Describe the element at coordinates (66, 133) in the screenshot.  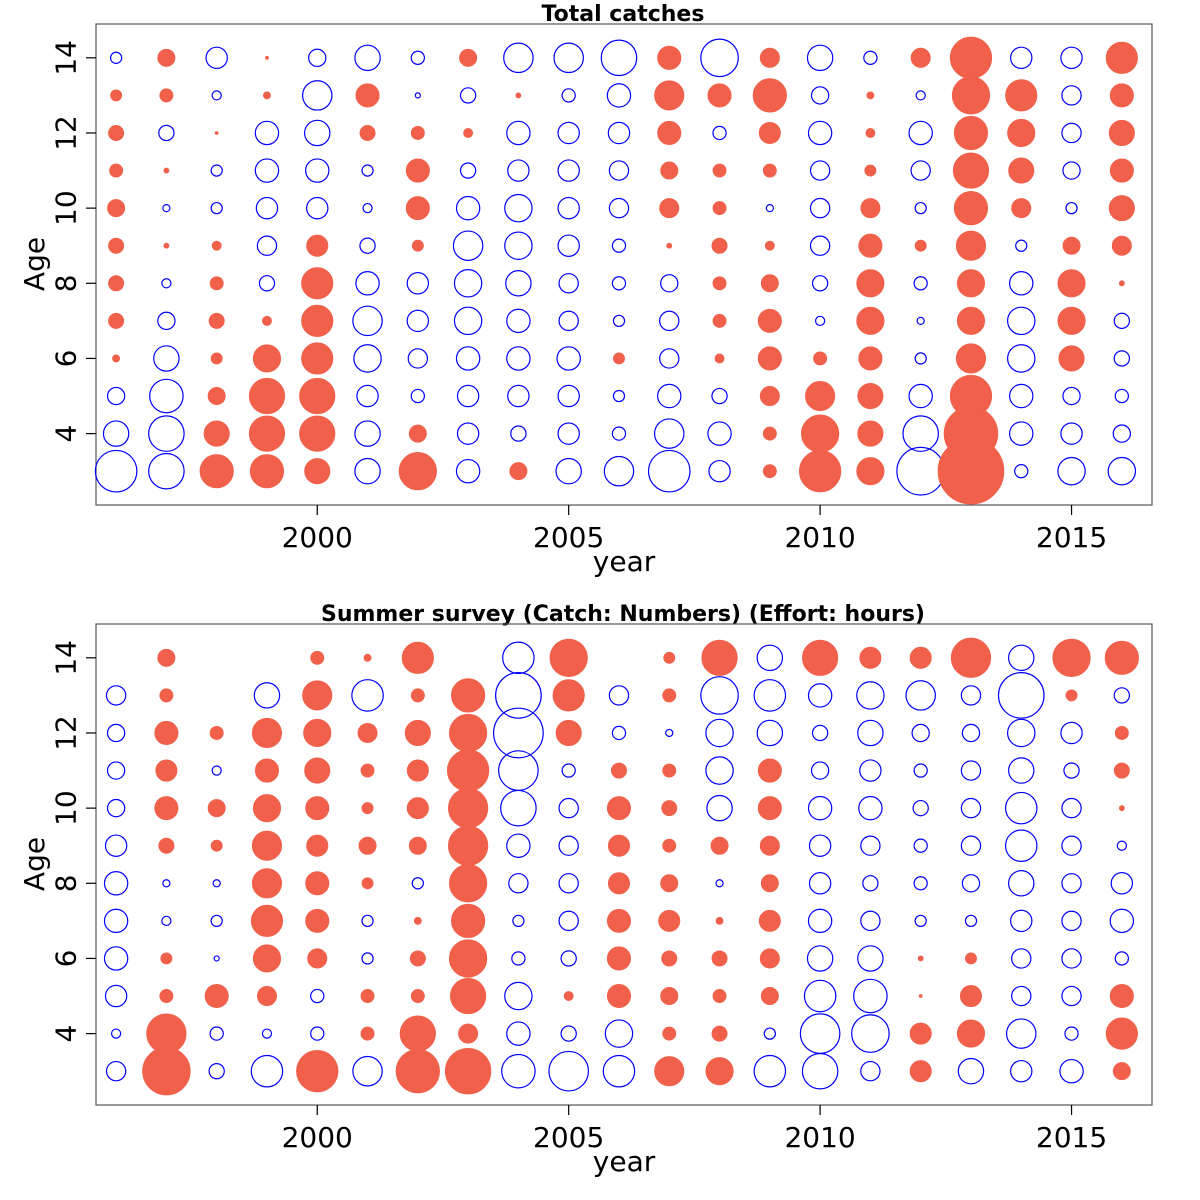
I see `y-tick-label: 12` at that location.